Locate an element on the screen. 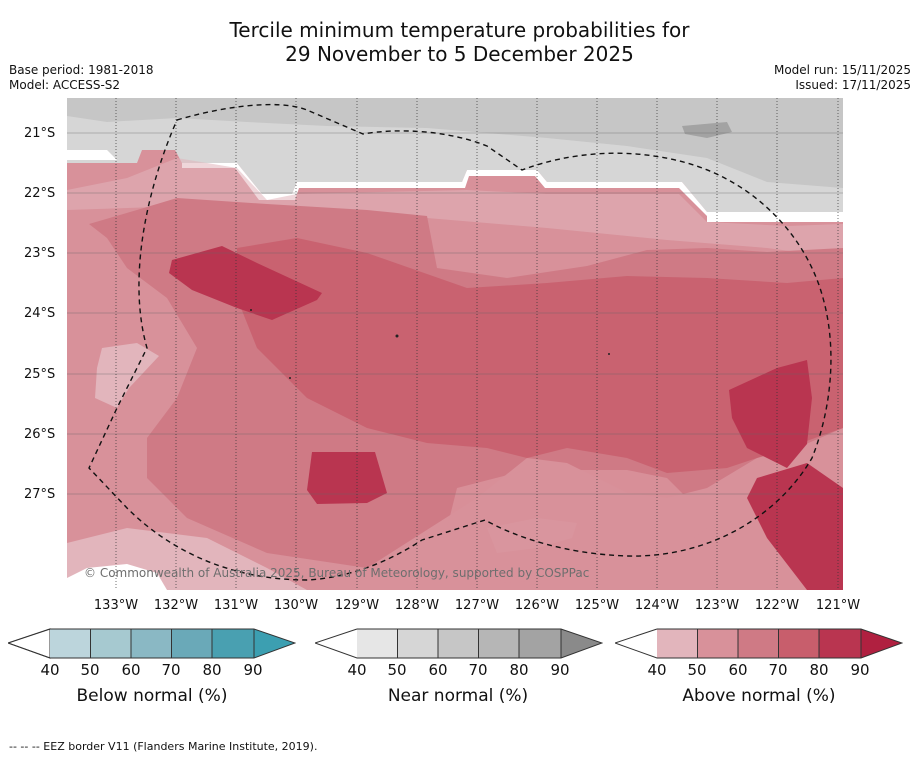 The height and width of the screenshot is (758, 919). above-80-patch-north is located at coordinates (245, 283).